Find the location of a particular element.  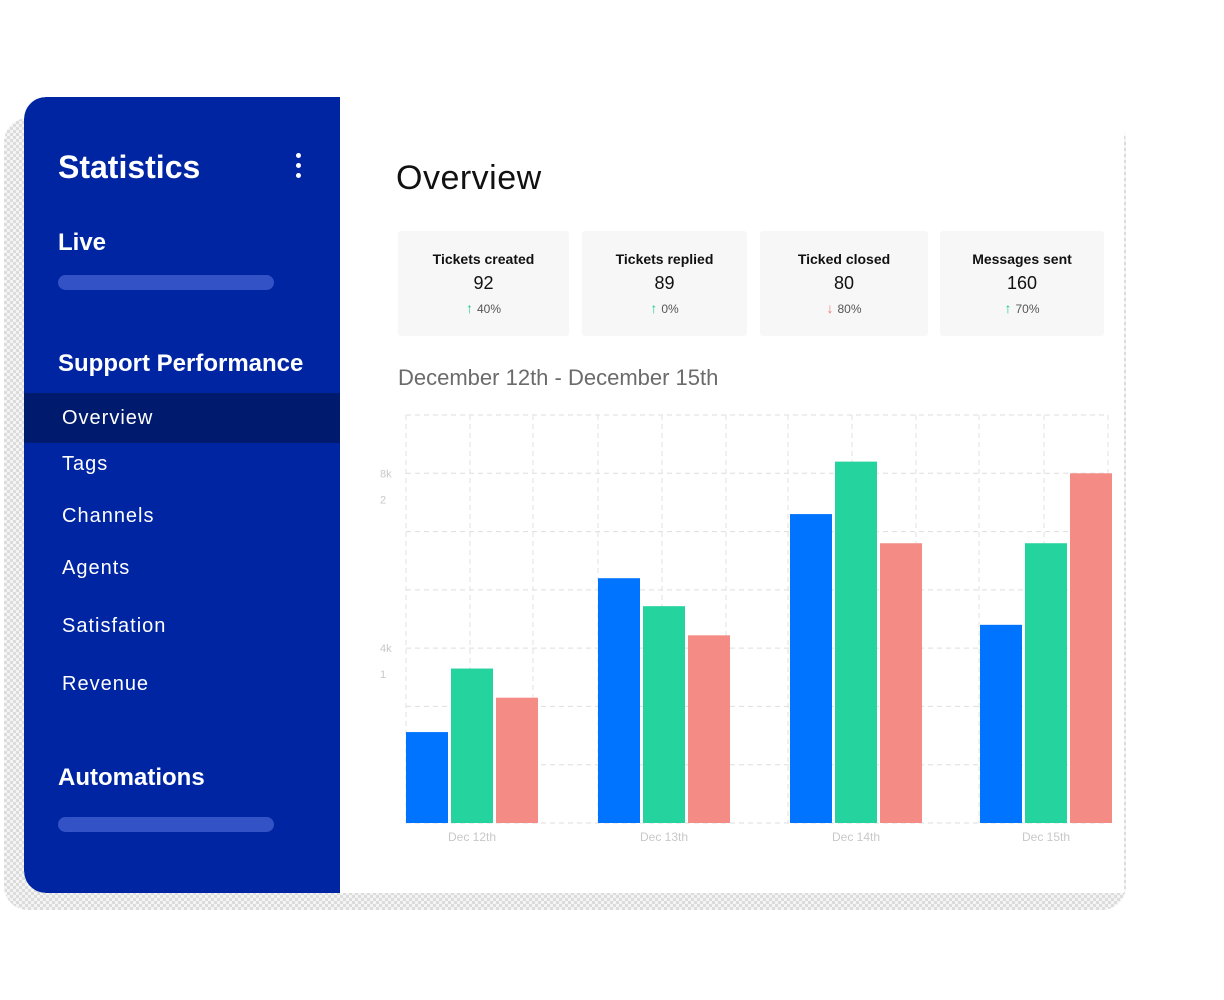

stat-change: 40% is located at coordinates (489, 309).